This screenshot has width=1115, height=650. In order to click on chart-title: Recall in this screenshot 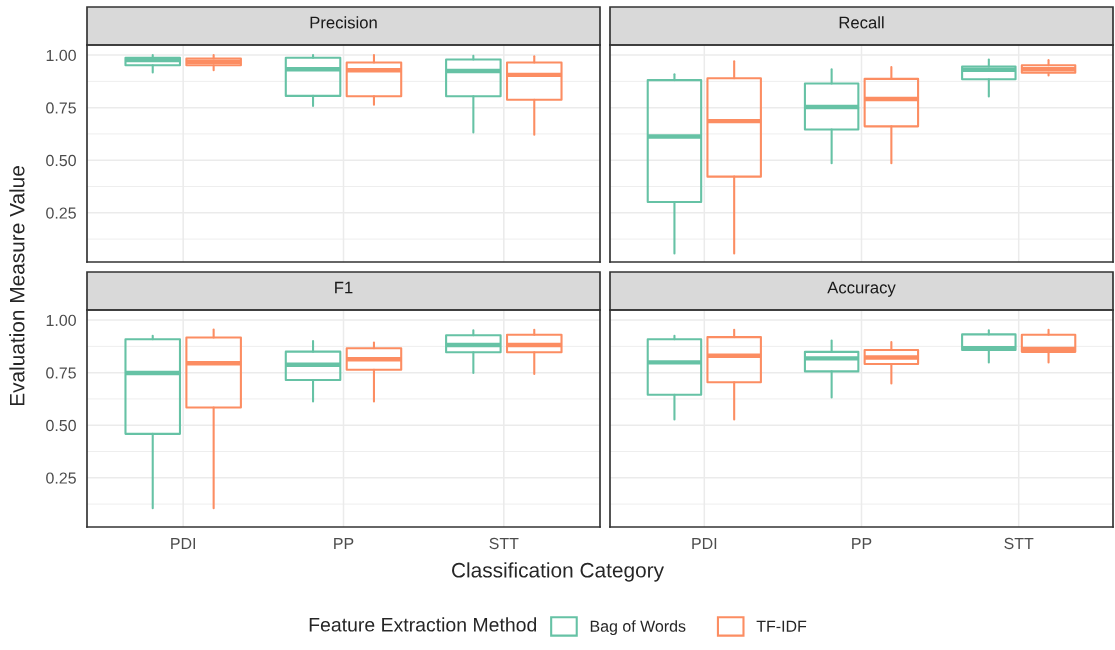, I will do `click(861, 22)`.